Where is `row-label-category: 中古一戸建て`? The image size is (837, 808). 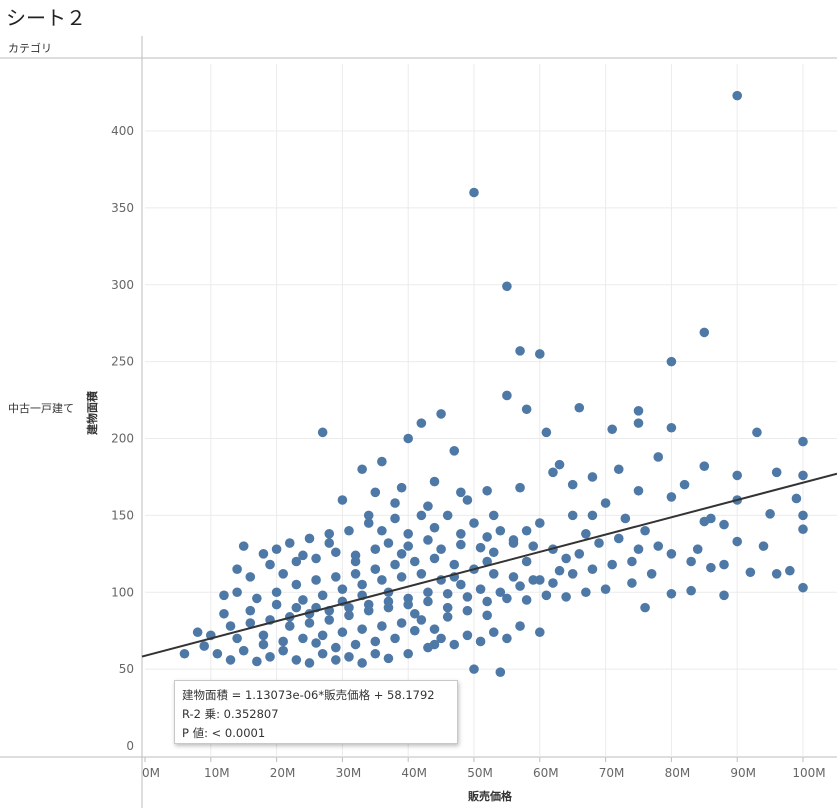
row-label-category: 中古一戸建て is located at coordinates (41, 408).